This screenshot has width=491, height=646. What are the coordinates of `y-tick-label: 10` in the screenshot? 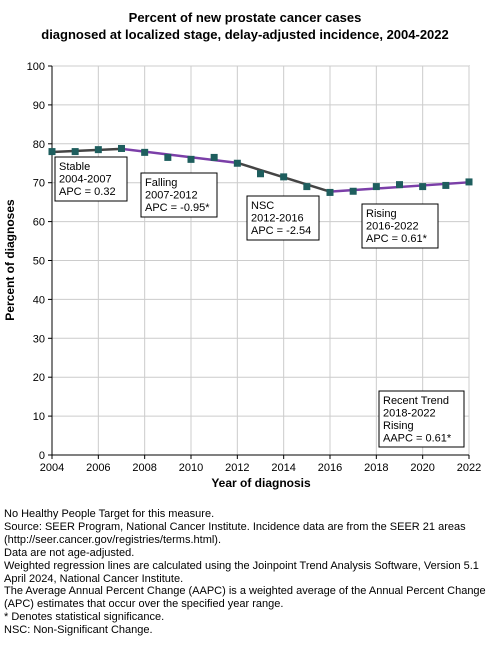 It's located at (39, 417).